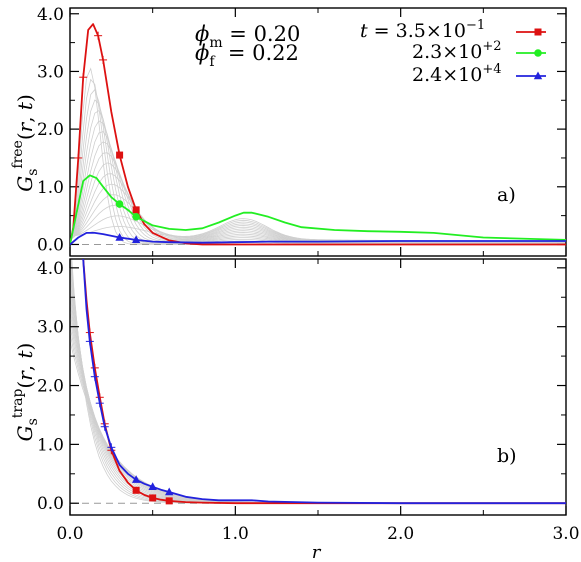 The image size is (581, 562). What do you see at coordinates (457, 74) in the screenshot?
I see `legend-entry-3: 2.4×10+4` at bounding box center [457, 74].